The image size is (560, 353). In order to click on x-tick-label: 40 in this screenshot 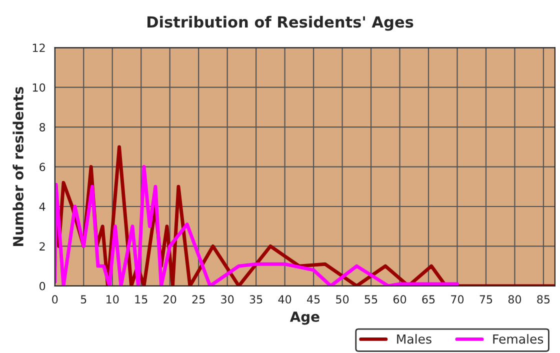, I will do `click(285, 299)`.